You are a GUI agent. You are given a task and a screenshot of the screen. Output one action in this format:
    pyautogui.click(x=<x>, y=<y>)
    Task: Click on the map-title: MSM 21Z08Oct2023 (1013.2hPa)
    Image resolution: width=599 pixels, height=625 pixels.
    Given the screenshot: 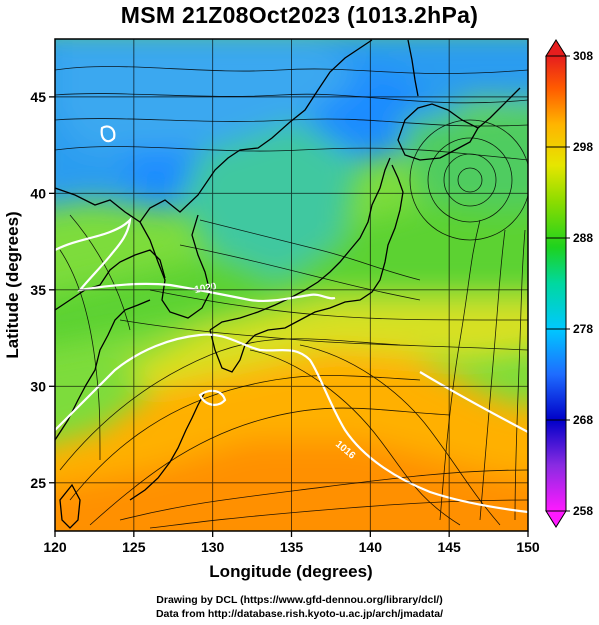 What is the action you would take?
    pyautogui.click(x=299, y=15)
    